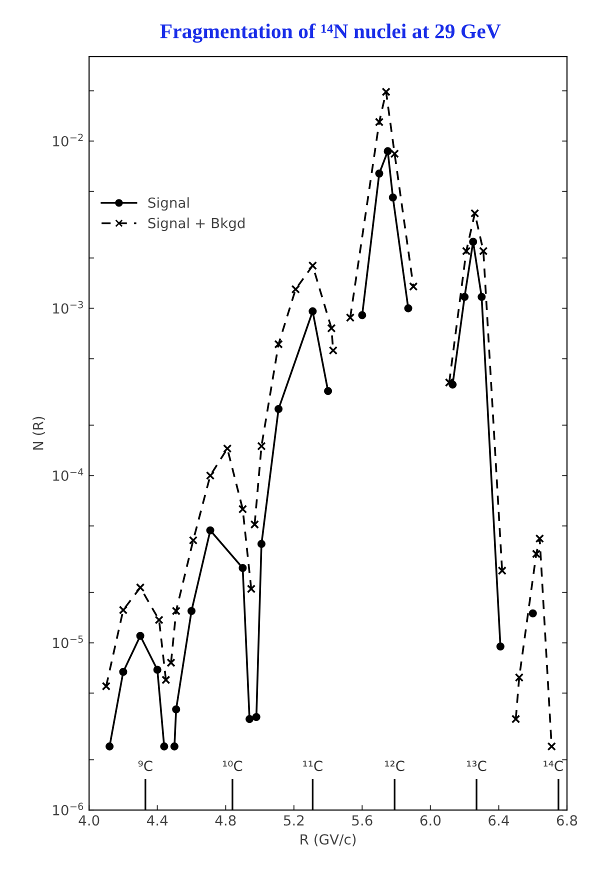 The height and width of the screenshot is (871, 590). I want to click on ref-line-label: ¹⁰C, so click(232, 766).